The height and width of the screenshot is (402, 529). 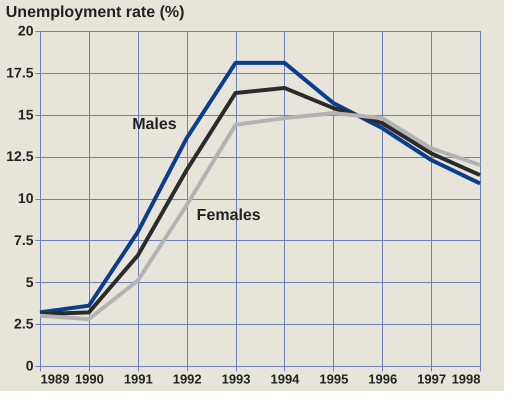 I want to click on x-tick-label: 1994, so click(x=285, y=379).